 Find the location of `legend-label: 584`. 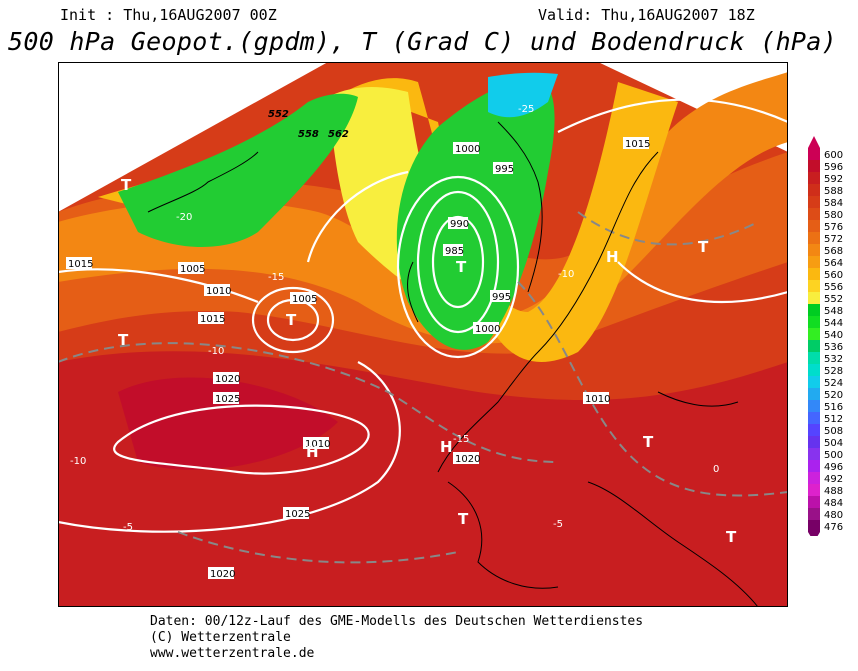

legend-label: 584 is located at coordinates (833, 203).